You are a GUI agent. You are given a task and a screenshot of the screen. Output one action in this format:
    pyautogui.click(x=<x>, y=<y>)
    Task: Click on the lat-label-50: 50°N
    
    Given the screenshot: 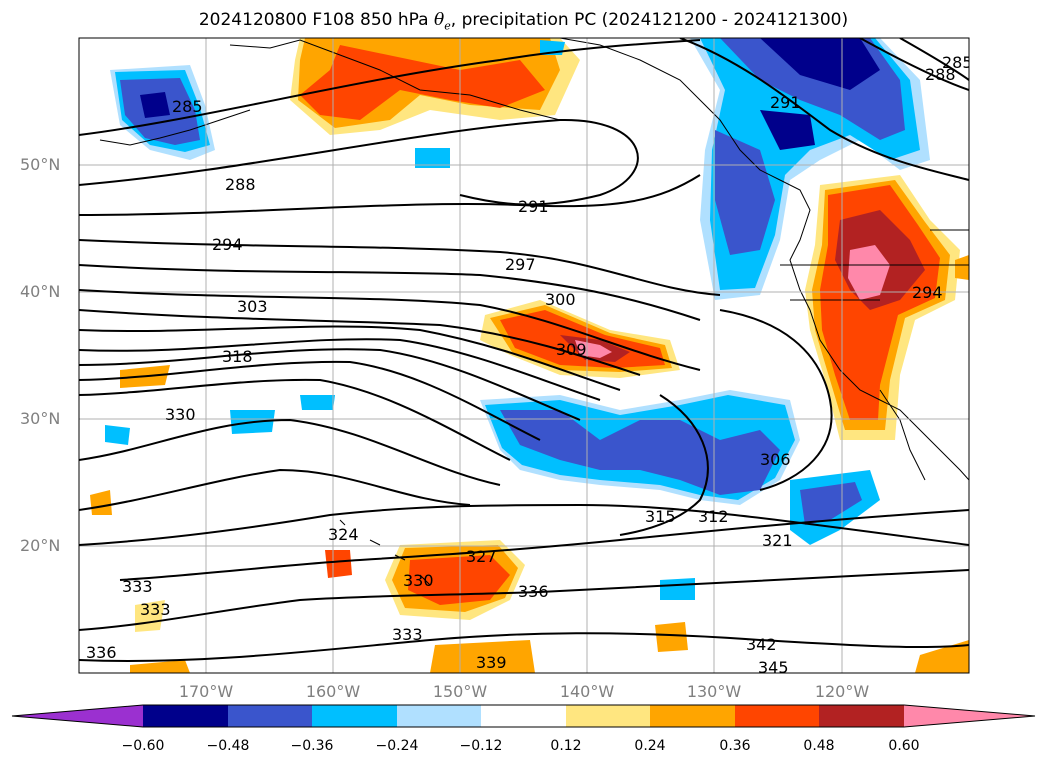 What is the action you would take?
    pyautogui.click(x=40, y=164)
    